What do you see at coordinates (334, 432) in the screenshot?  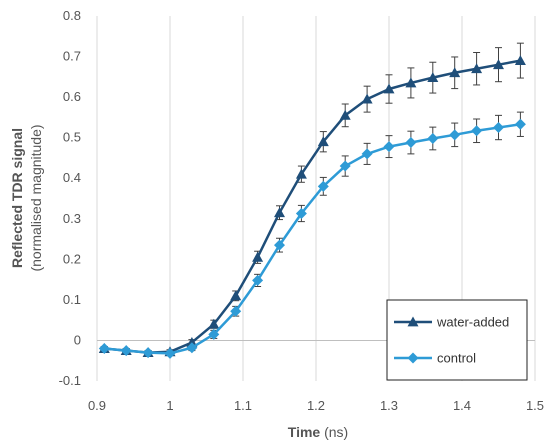 I see `x-axis-title-unit: (ns)` at bounding box center [334, 432].